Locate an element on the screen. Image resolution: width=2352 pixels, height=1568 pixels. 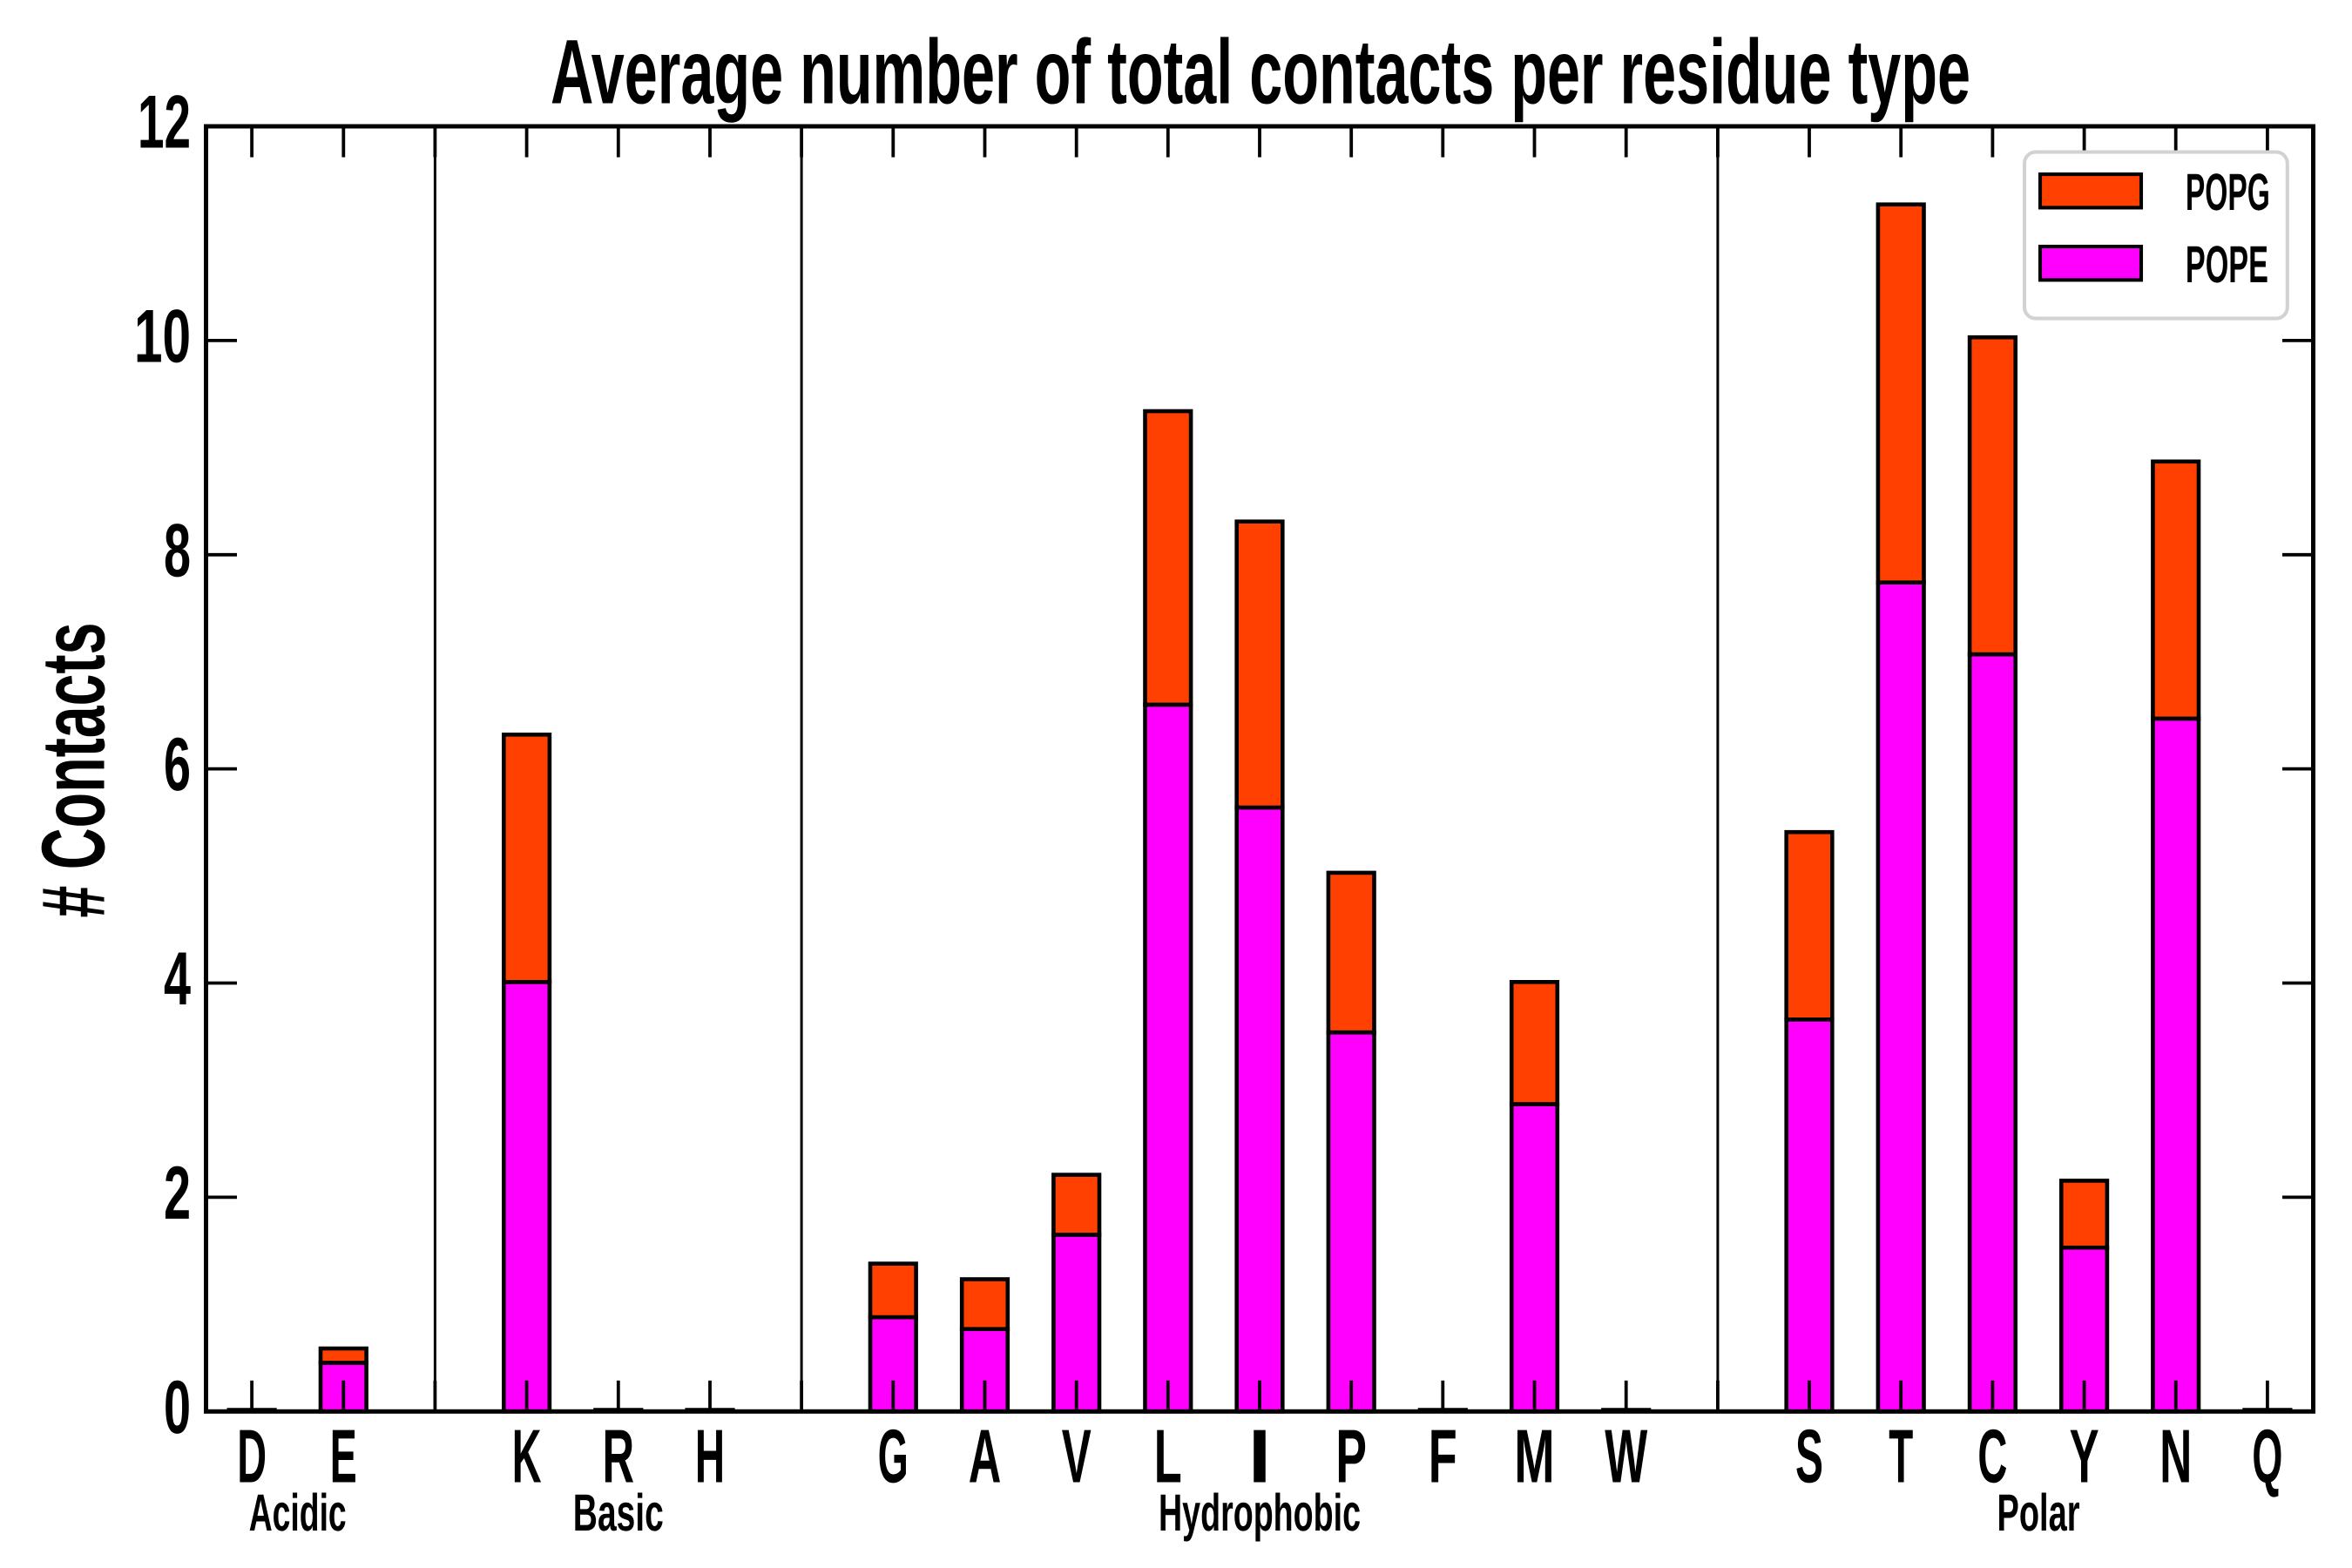
svg-text: F is located at coordinates (1443, 1457).